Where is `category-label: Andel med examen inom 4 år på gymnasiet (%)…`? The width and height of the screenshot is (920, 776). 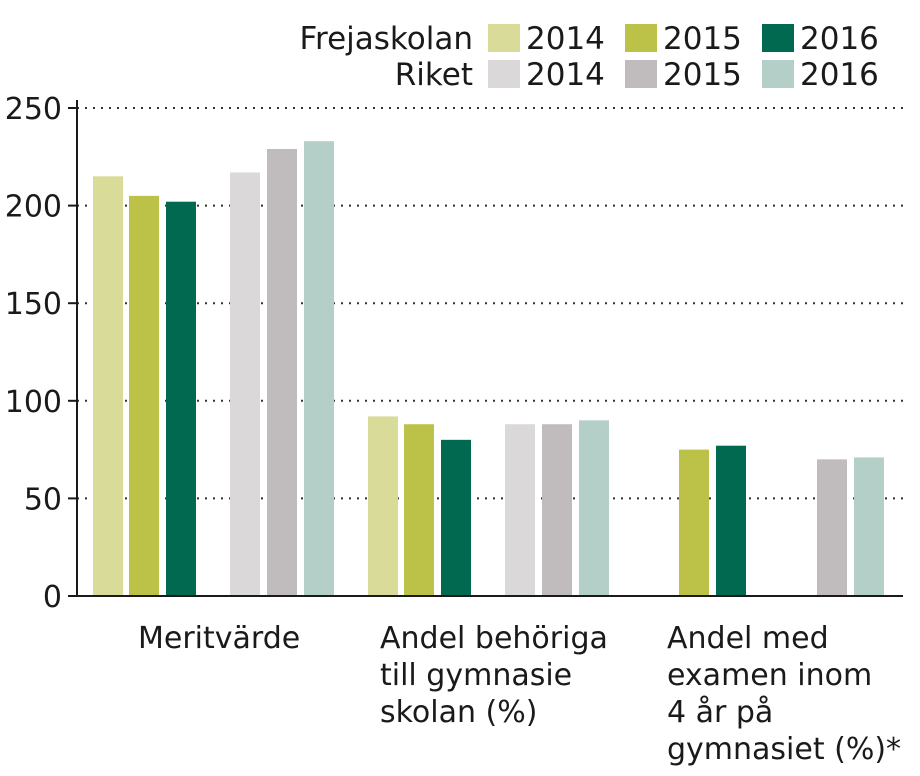
category-label: Andel med examen inom 4 år på gymnasiet (%)… is located at coordinates (784, 694).